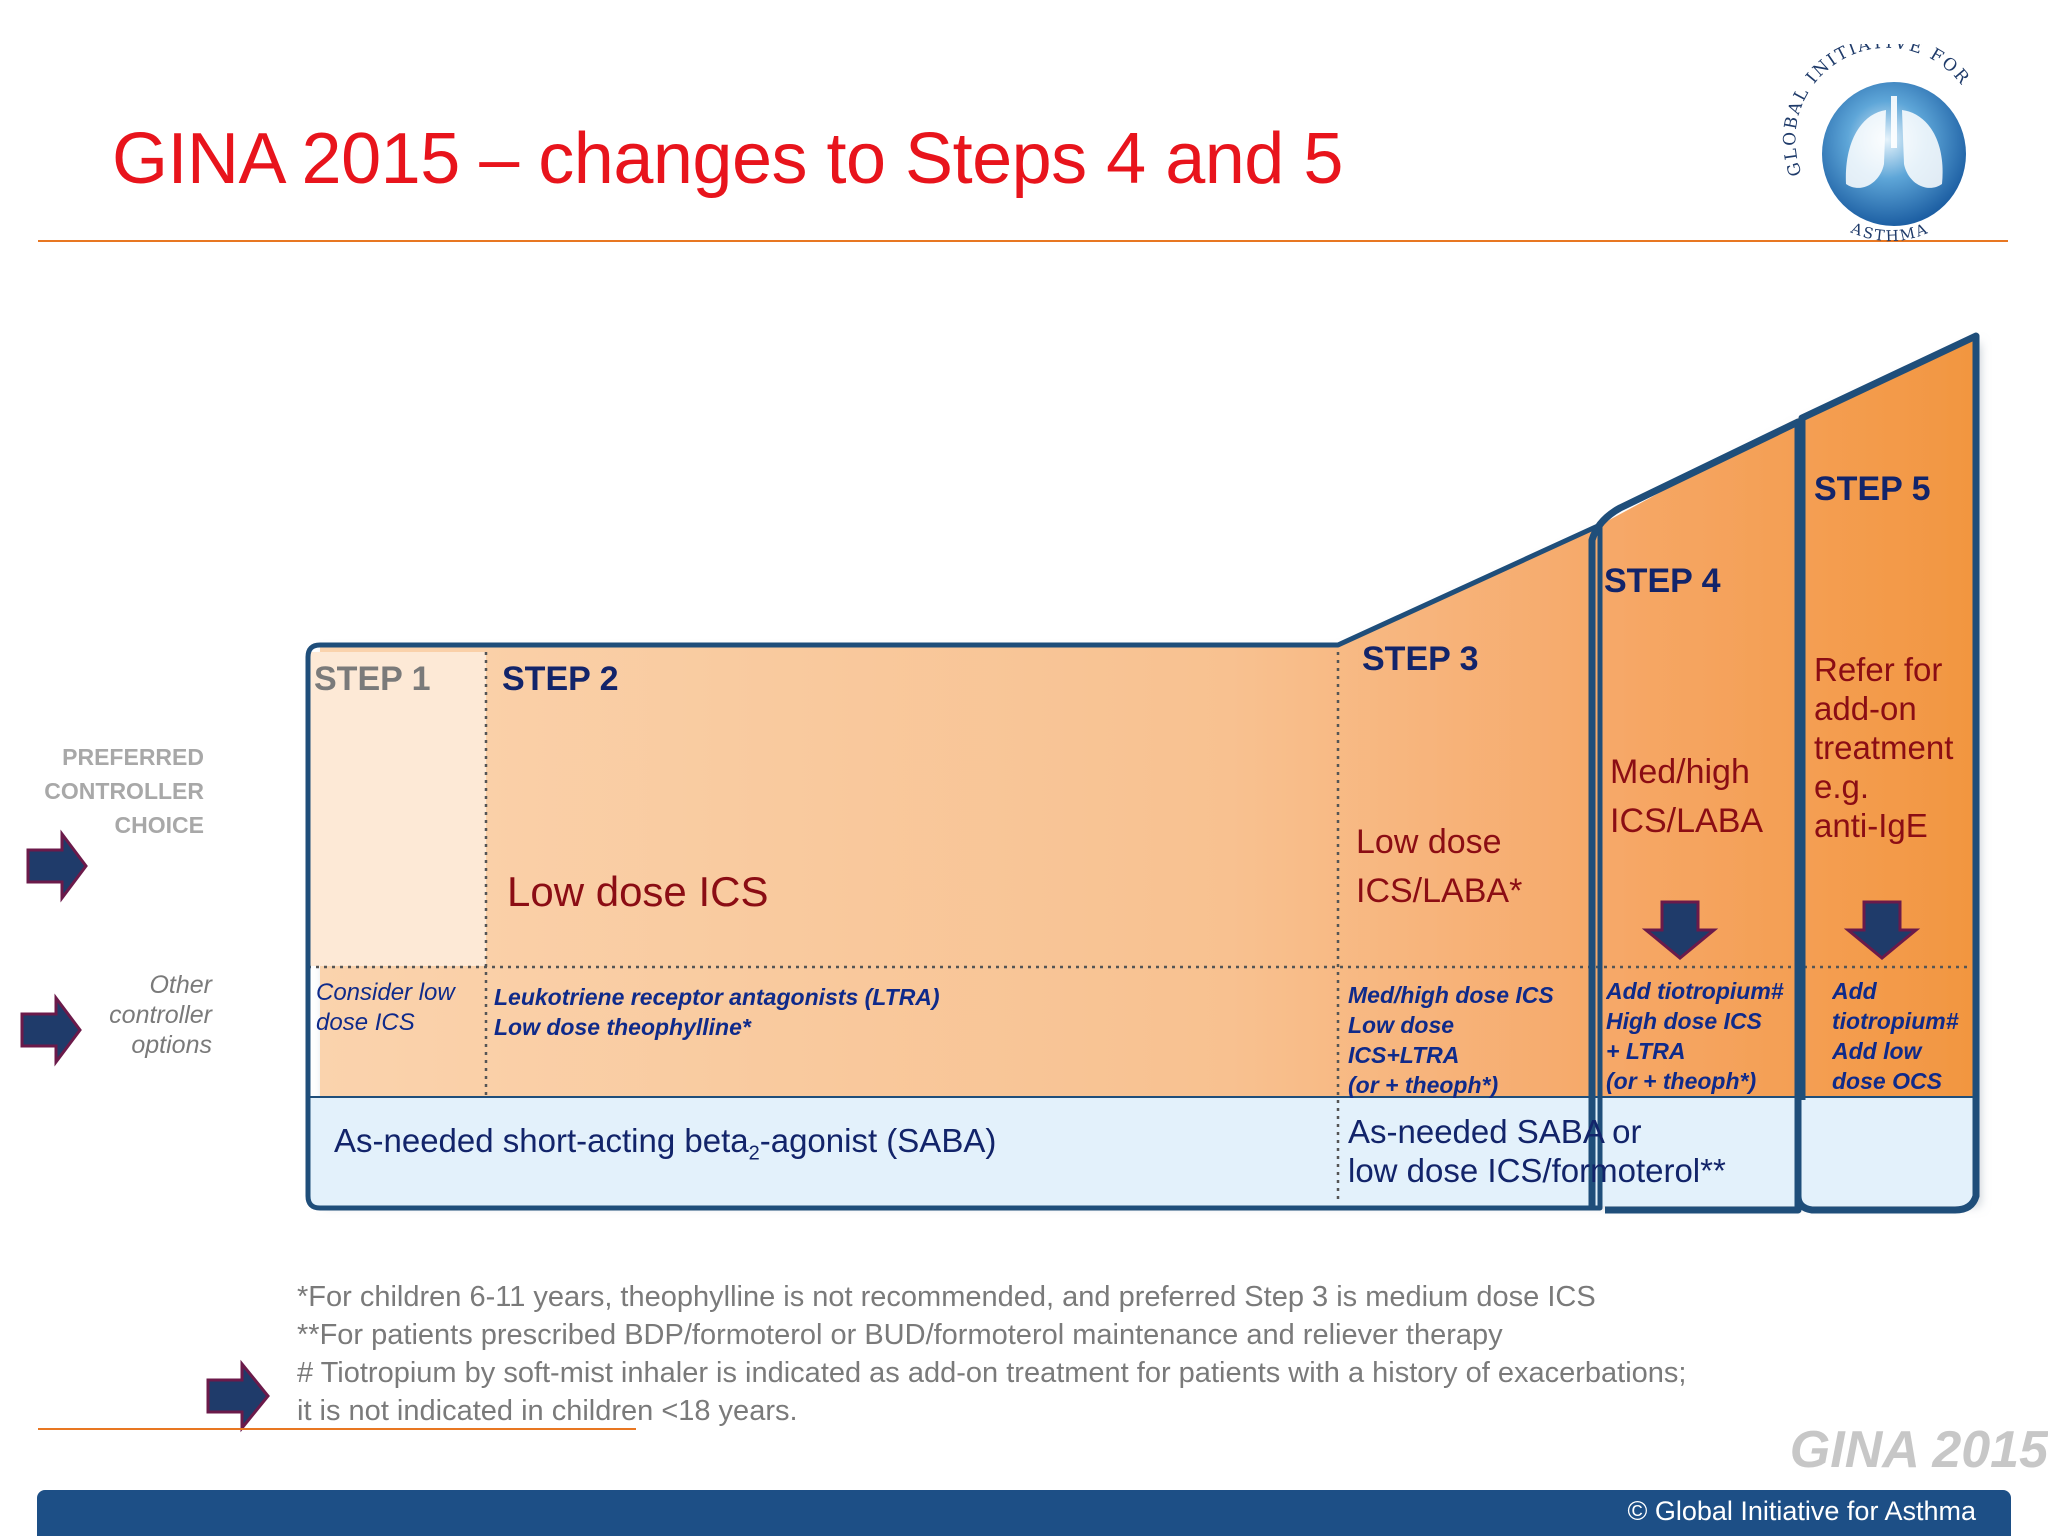 The width and height of the screenshot is (2048, 1536). What do you see at coordinates (622, 1027) in the screenshot?
I see `step2-other-line-2: Low dose theophylline*` at bounding box center [622, 1027].